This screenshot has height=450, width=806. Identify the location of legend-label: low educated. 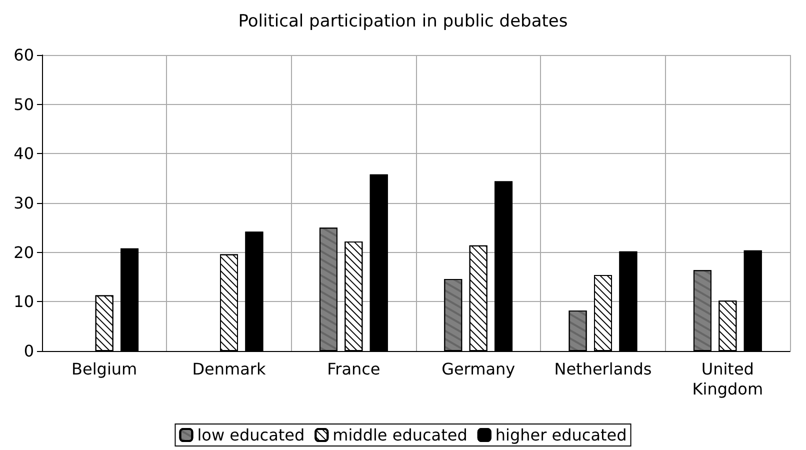
(251, 435).